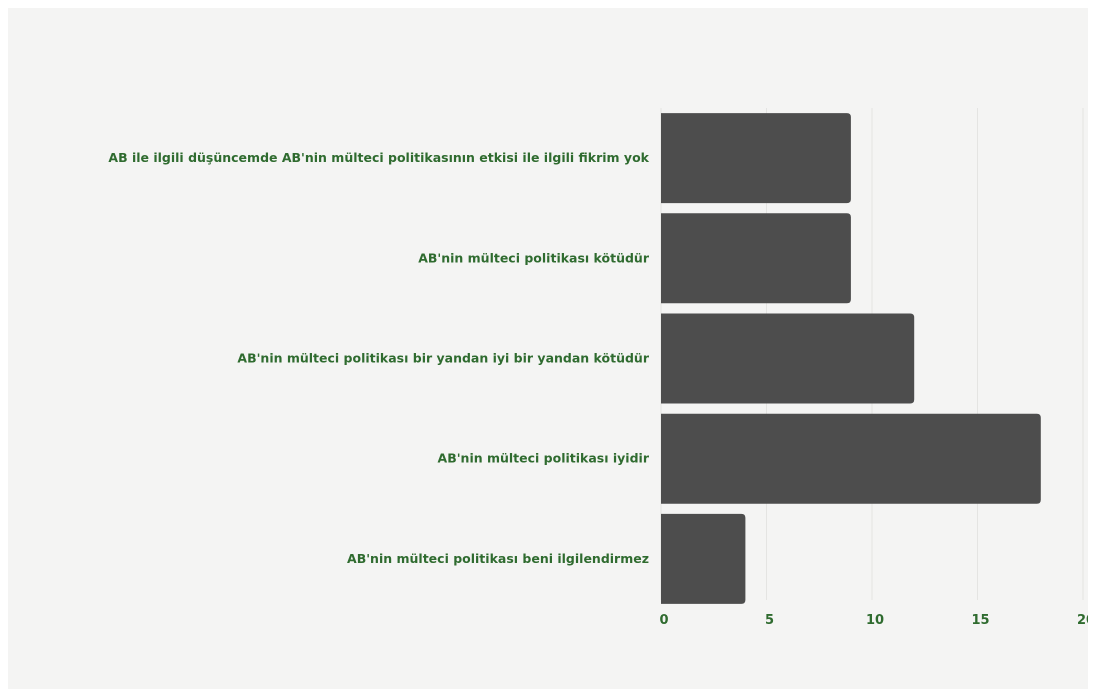  I want to click on x-tick-label: 20, so click(1082, 620).